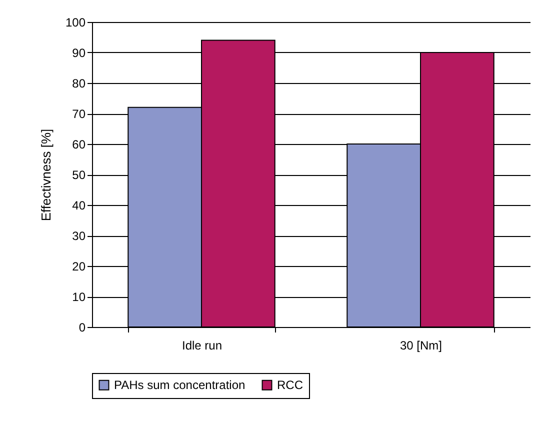  Describe the element at coordinates (79, 205) in the screenshot. I see `y-tick-label: 40` at that location.